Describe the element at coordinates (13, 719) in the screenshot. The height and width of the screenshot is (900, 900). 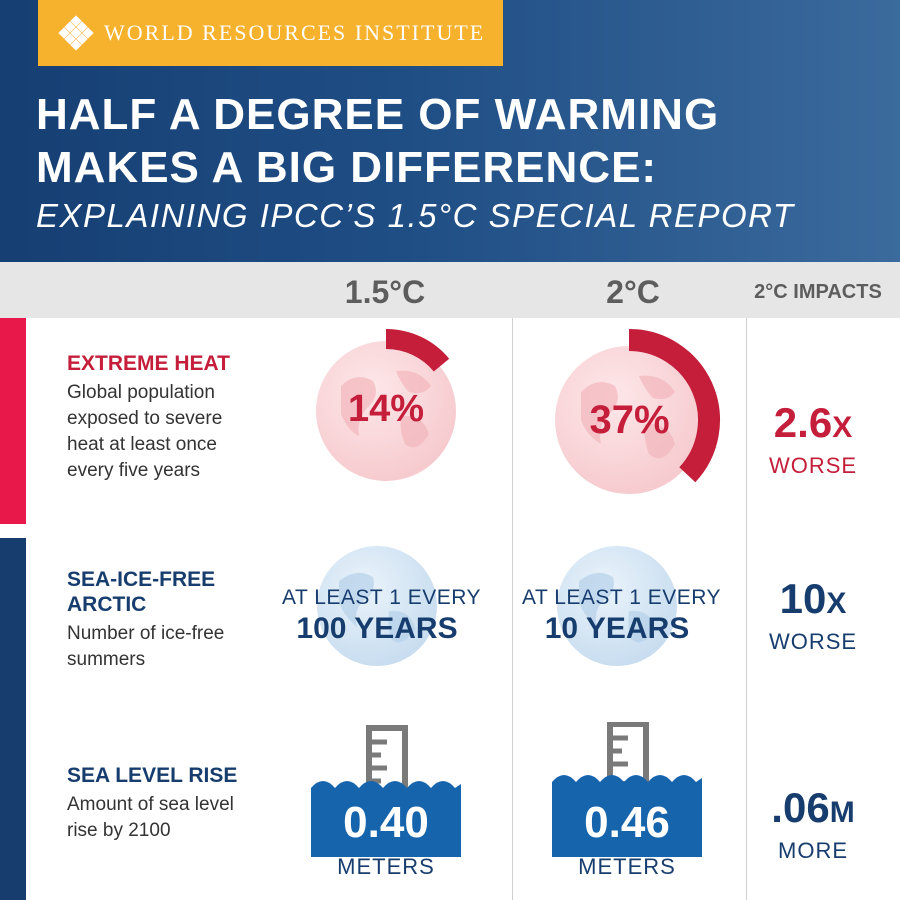
I see `ocean-accent-bar` at that location.